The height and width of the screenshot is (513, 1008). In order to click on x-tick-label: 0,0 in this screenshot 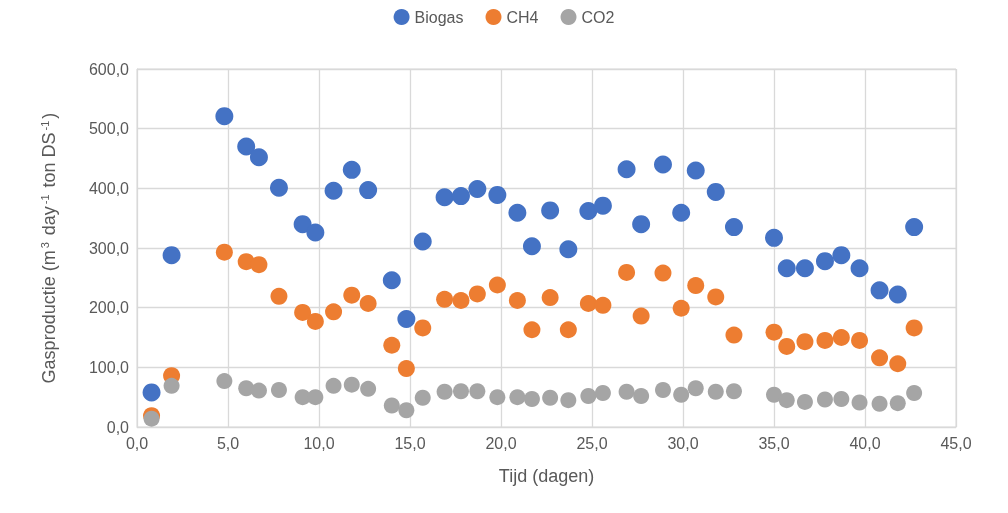, I will do `click(137, 443)`.